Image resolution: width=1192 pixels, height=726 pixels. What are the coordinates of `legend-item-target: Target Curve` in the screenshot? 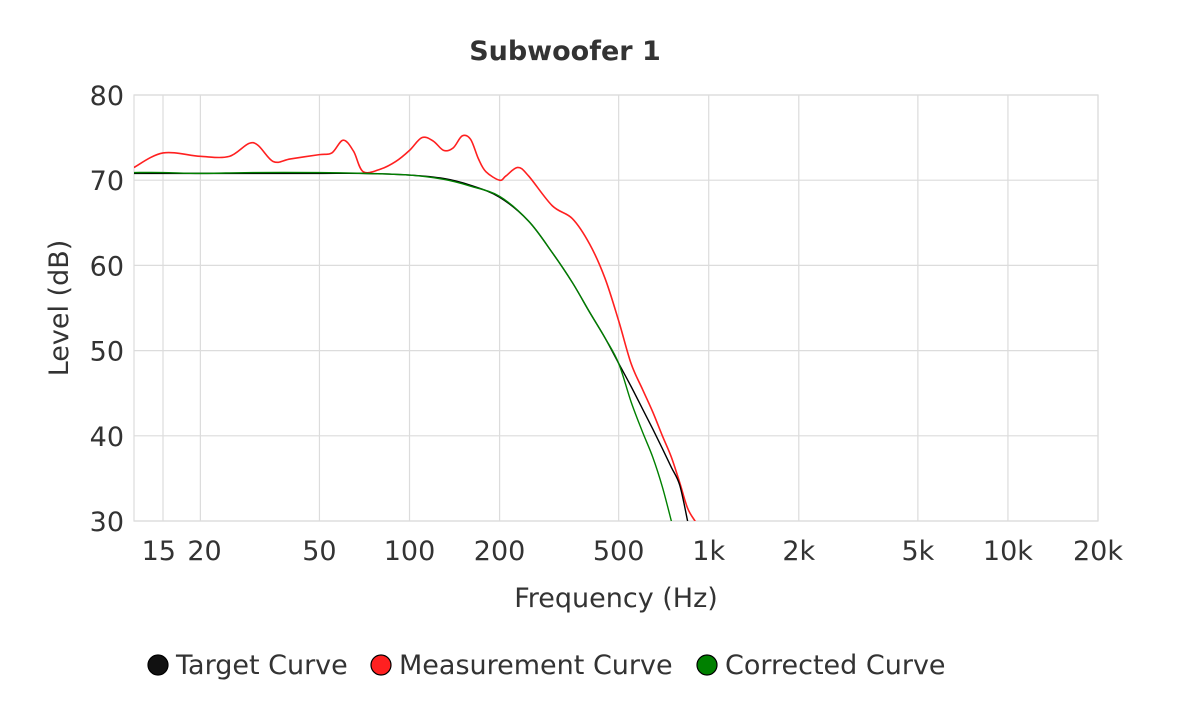 It's located at (247, 665).